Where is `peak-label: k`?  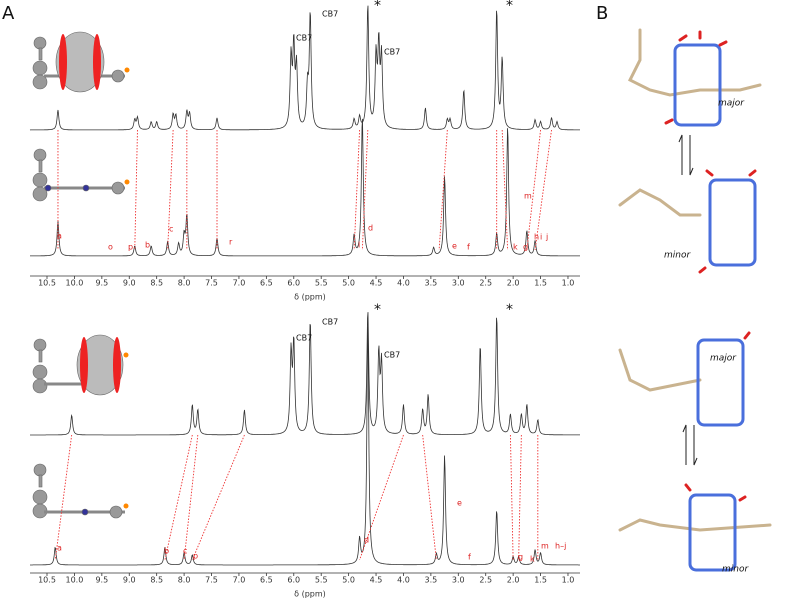
peak-label: k is located at coordinates (532, 559).